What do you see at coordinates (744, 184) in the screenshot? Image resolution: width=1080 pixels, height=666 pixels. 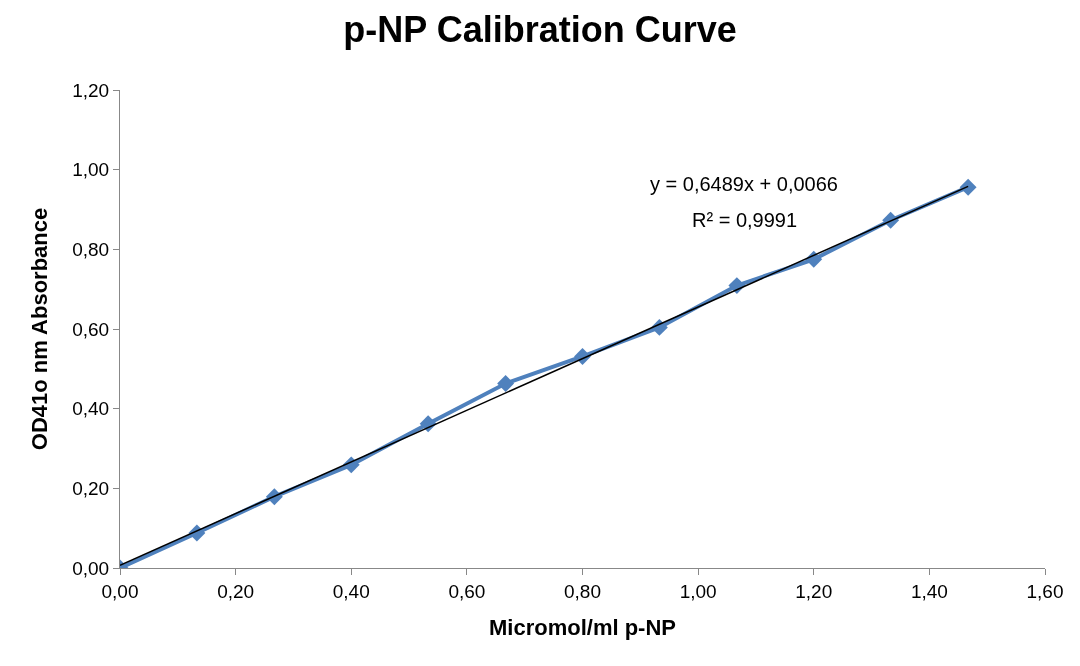 I see `annotation: y = 0,6489x + 0,0066` at bounding box center [744, 184].